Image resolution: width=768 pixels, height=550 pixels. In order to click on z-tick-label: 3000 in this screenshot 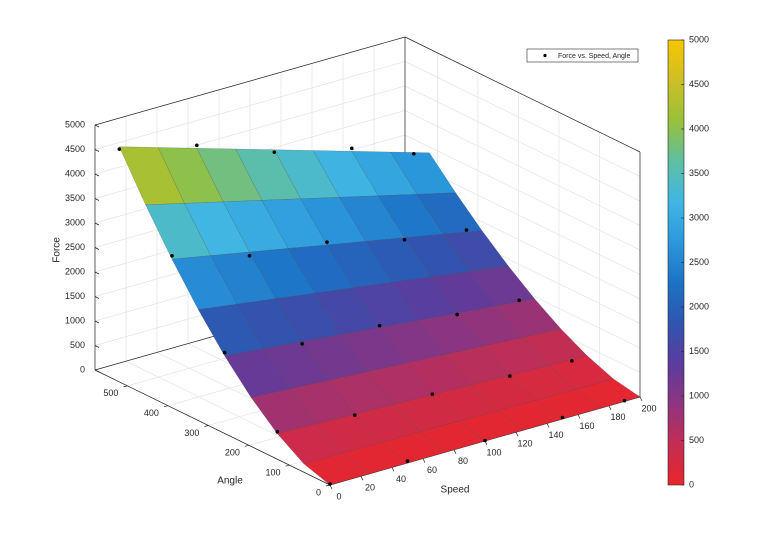, I will do `click(75, 222)`.